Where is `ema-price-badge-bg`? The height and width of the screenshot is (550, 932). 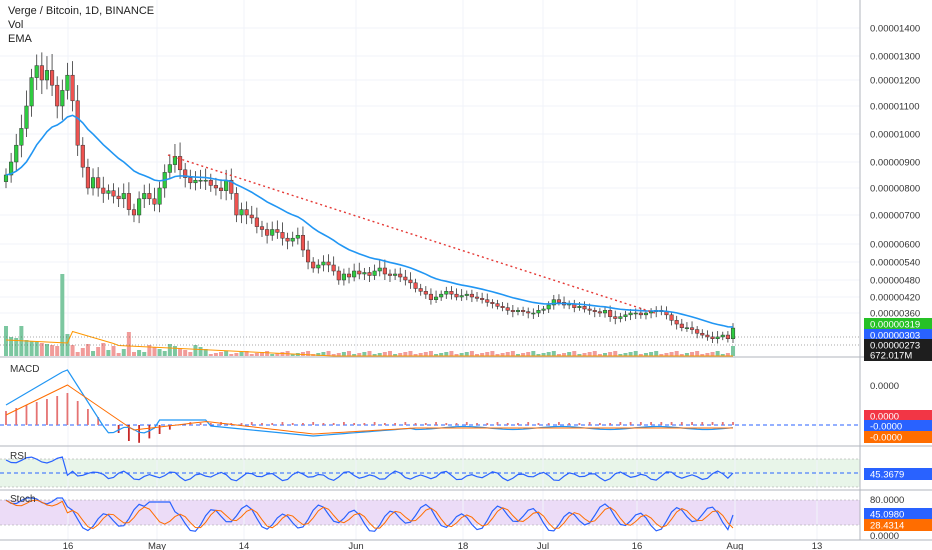
ema-price-badge-bg is located at coordinates (898, 335).